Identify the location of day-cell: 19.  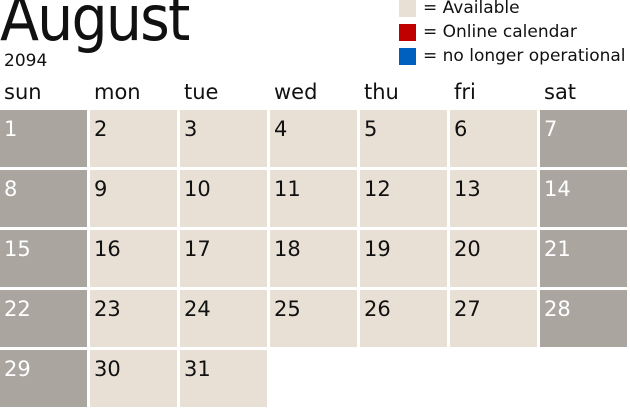
(403, 258).